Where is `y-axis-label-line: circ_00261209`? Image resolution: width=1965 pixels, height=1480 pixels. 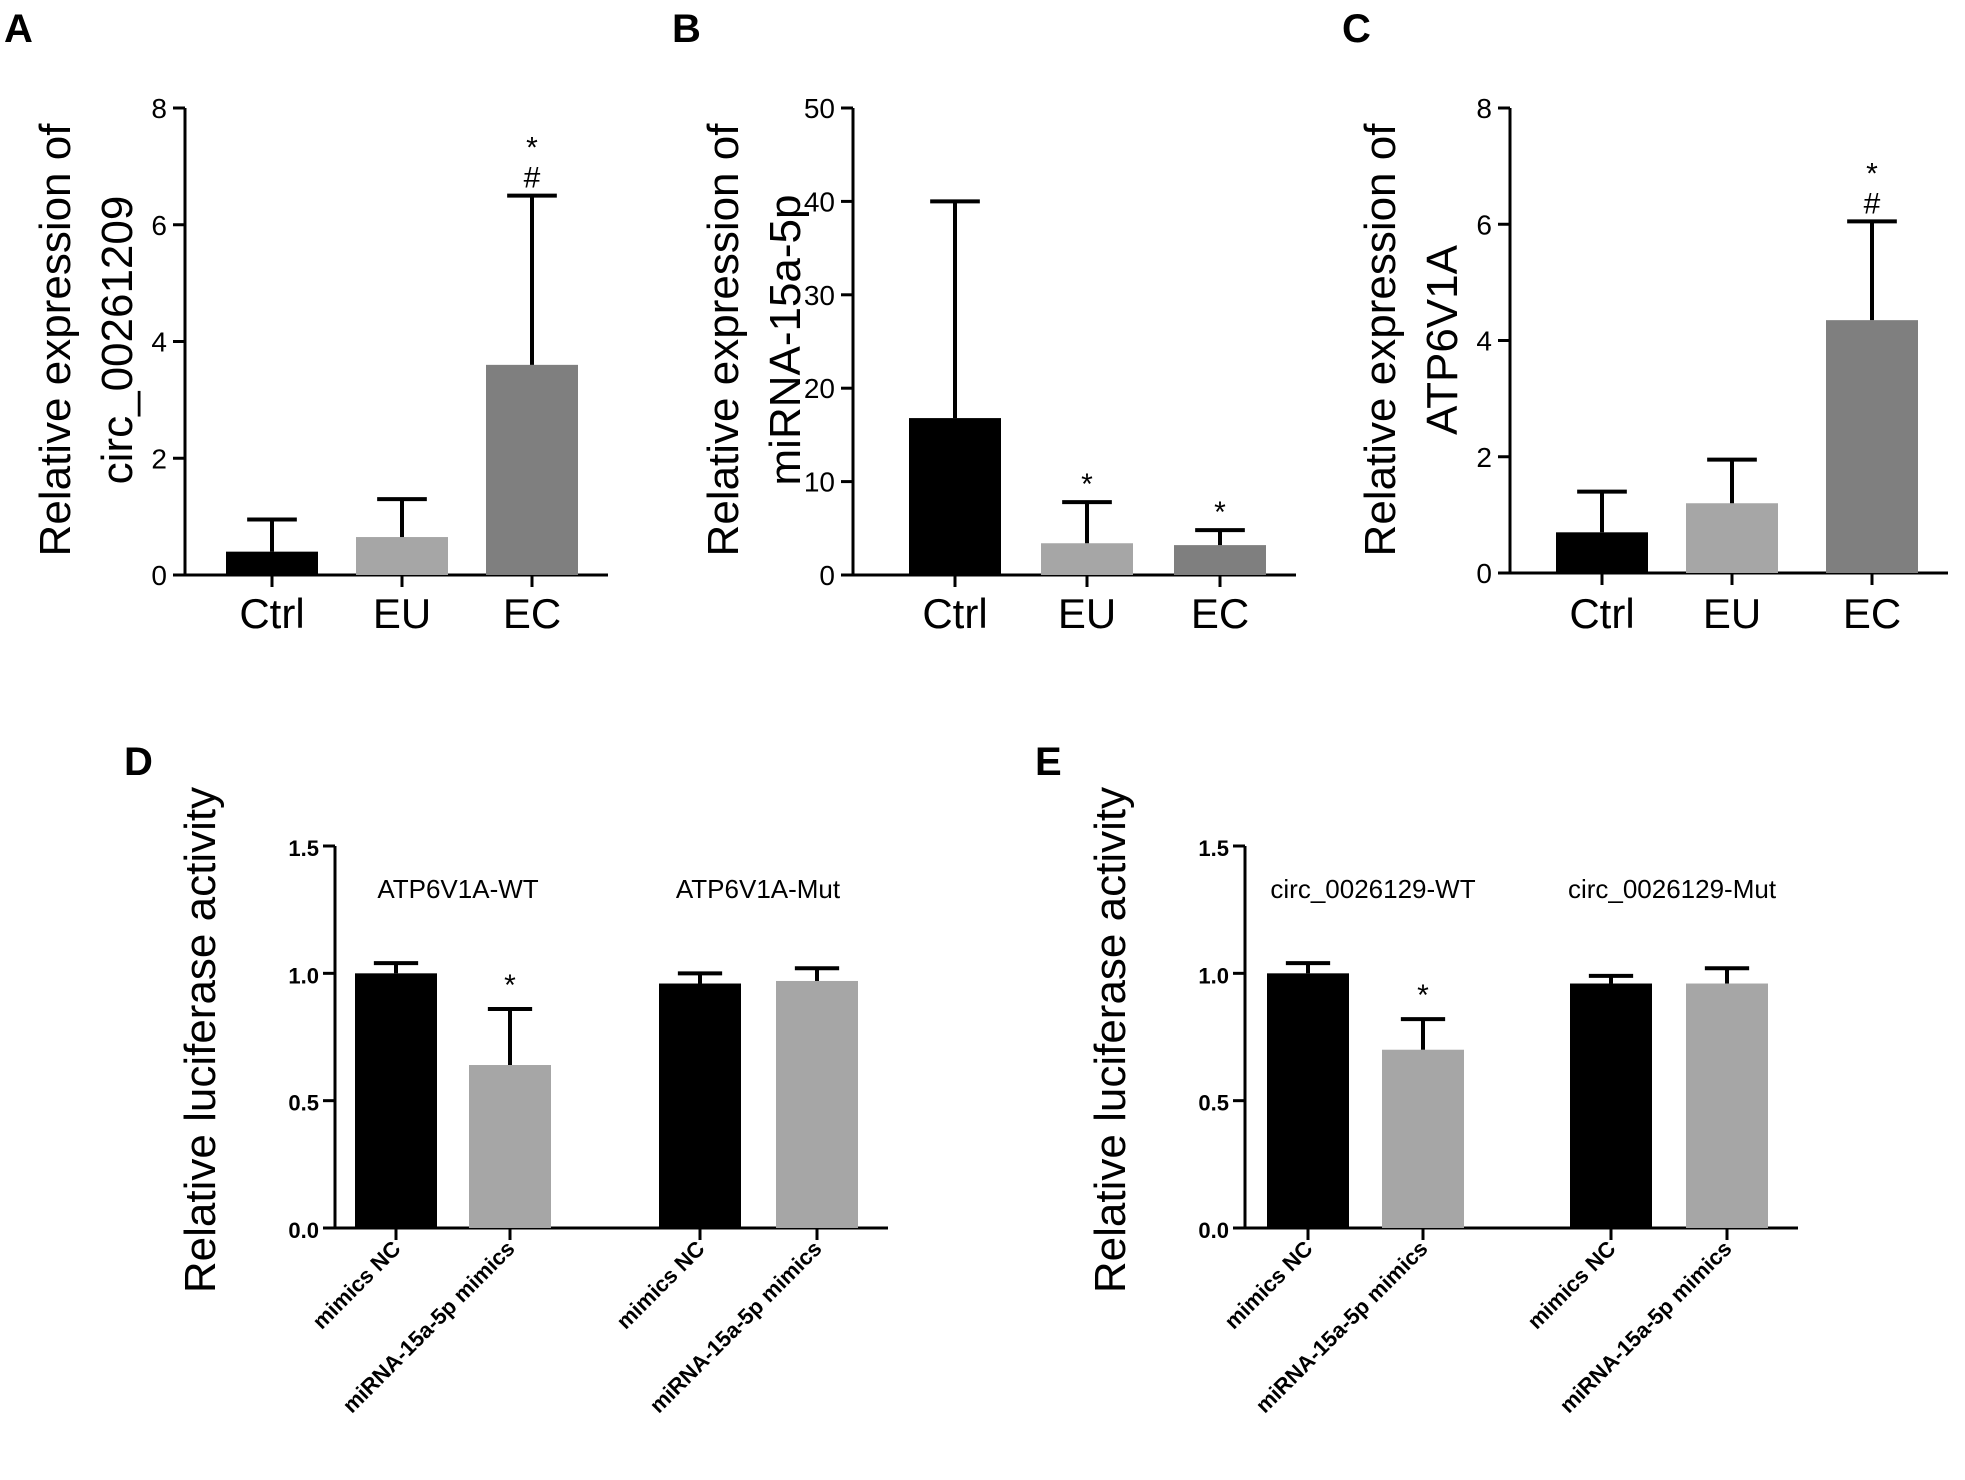 y-axis-label-line: circ_00261209 is located at coordinates (117, 340).